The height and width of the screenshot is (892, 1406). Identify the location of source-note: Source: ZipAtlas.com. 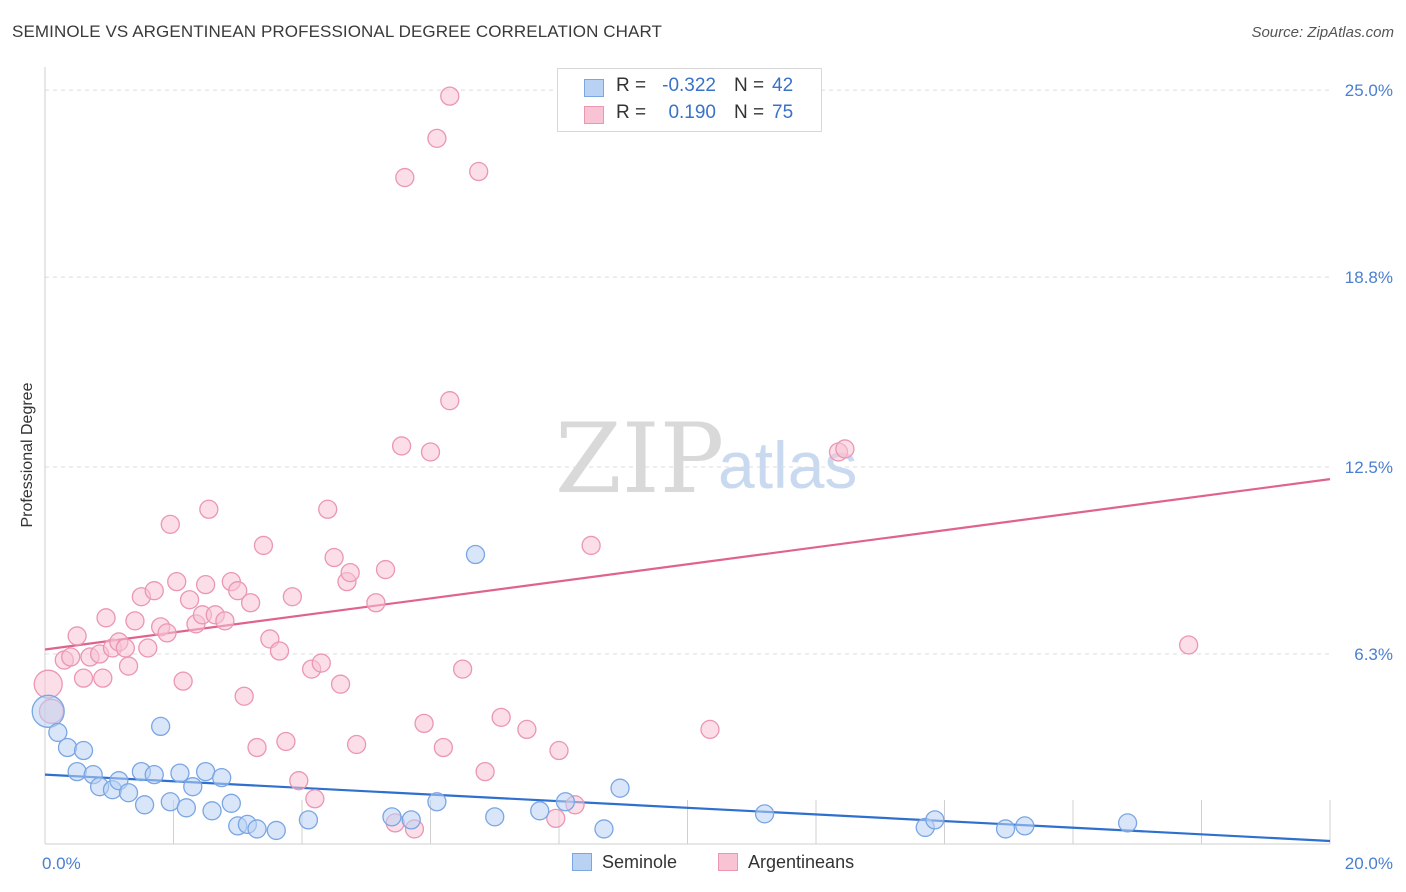
(1322, 32).